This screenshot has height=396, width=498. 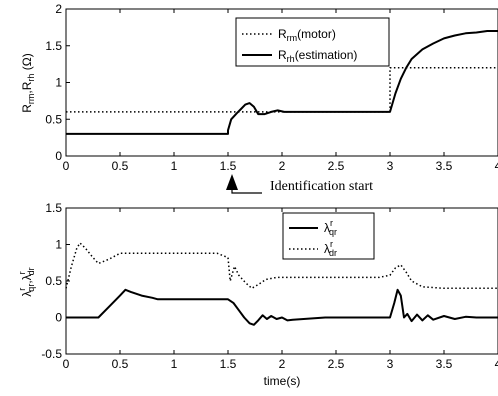 I want to click on resistance-x-tick-label: 1.5, so click(x=228, y=166).